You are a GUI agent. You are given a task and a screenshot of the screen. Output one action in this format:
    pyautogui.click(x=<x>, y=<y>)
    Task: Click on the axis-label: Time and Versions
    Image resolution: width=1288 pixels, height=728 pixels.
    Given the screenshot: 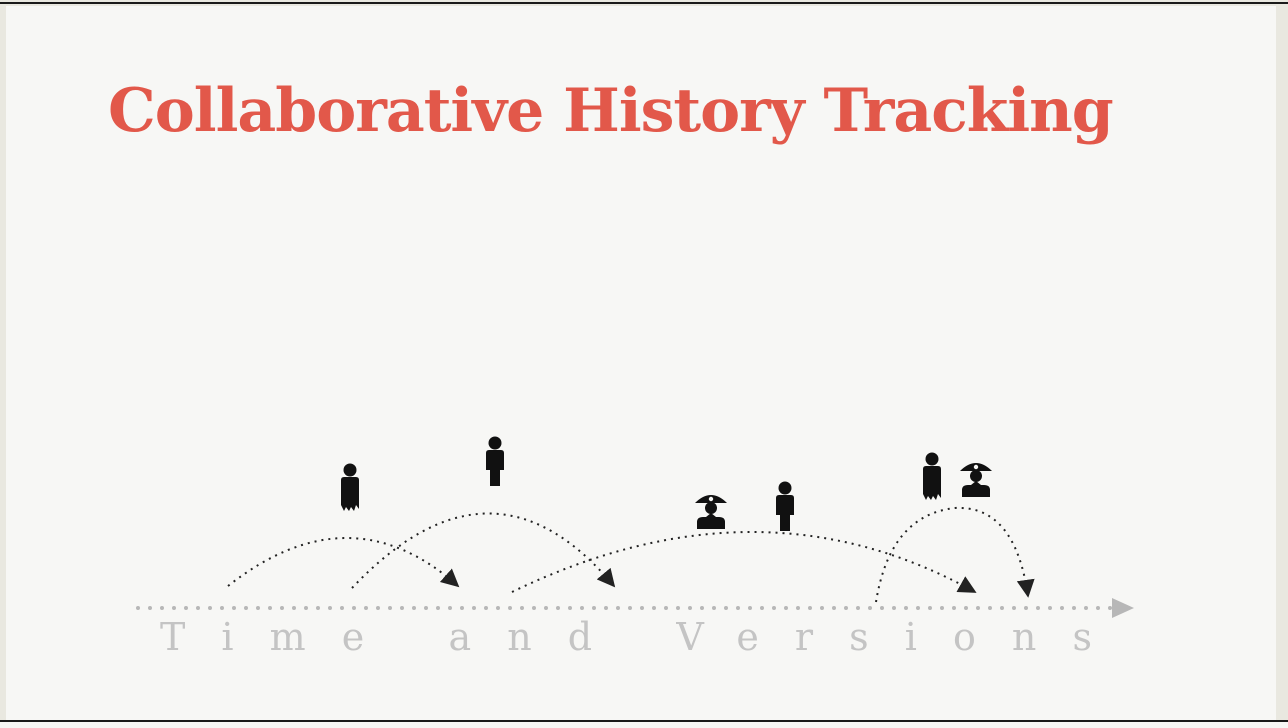 What is the action you would take?
    pyautogui.click(x=626, y=637)
    